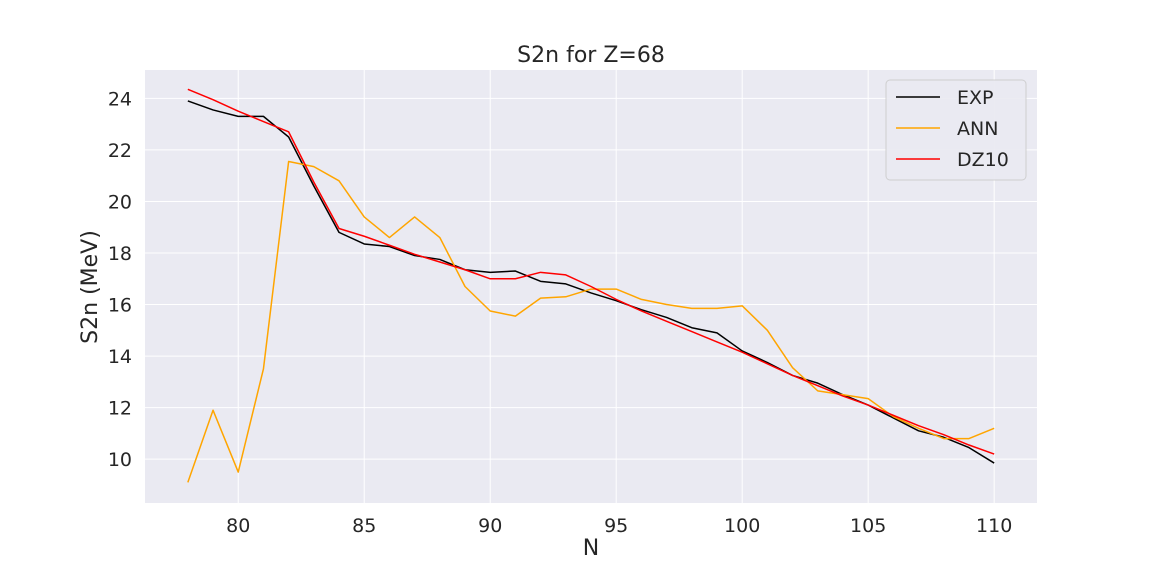 The width and height of the screenshot is (1152, 576). I want to click on legend: EXP ANN DZ10, so click(956, 130).